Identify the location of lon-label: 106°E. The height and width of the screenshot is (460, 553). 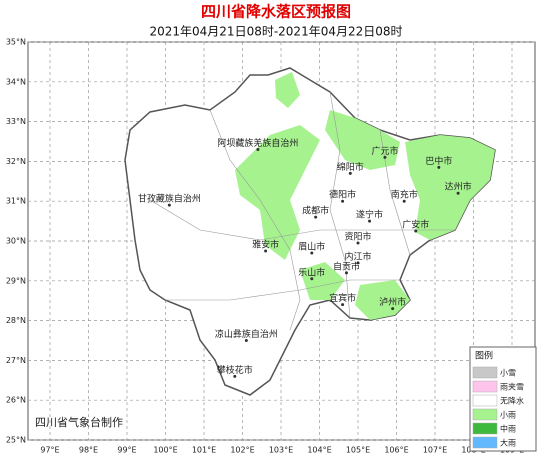
(396, 450).